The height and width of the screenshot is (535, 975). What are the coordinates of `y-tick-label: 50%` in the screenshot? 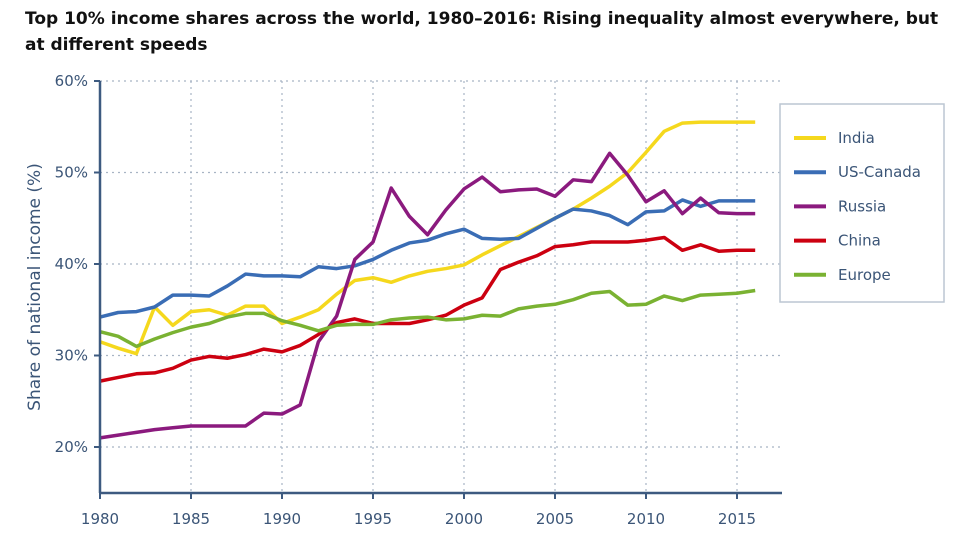 It's located at (71, 173).